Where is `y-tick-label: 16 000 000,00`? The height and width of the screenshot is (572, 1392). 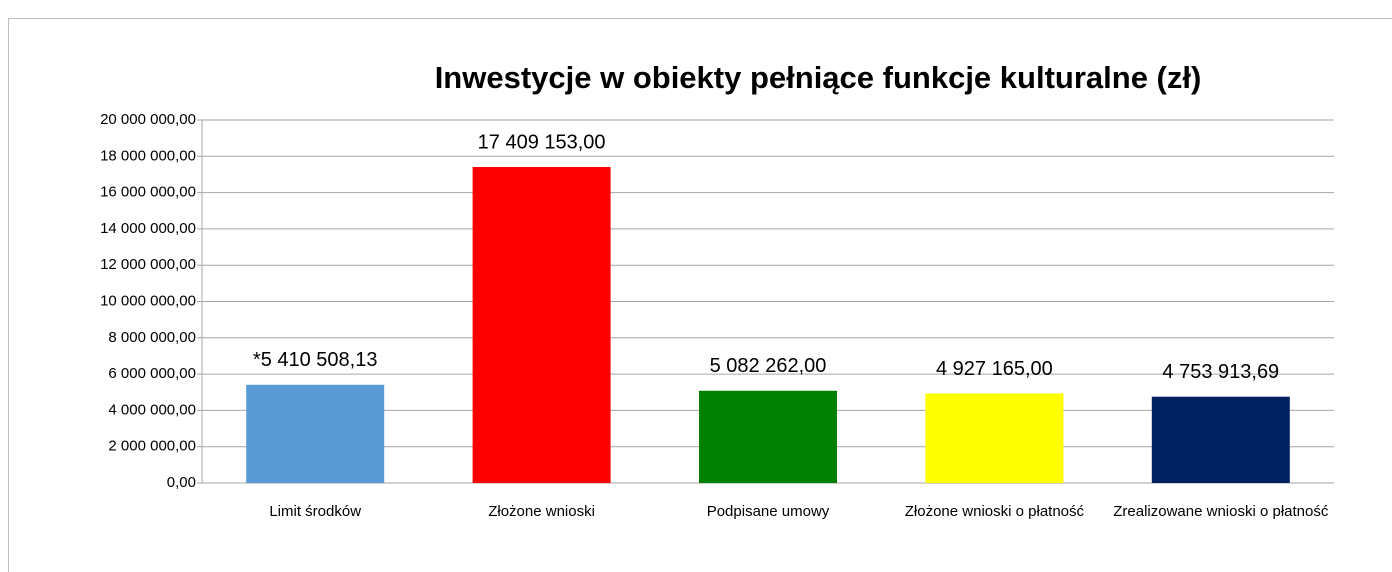 y-tick-label: 16 000 000,00 is located at coordinates (148, 192).